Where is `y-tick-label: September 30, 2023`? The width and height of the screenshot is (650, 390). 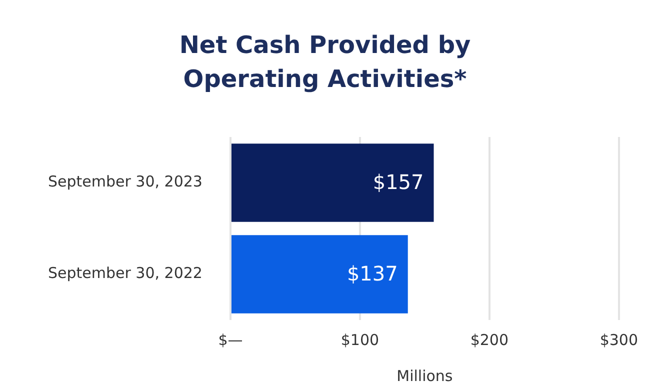
y-tick-label: September 30, 2023 is located at coordinates (125, 181).